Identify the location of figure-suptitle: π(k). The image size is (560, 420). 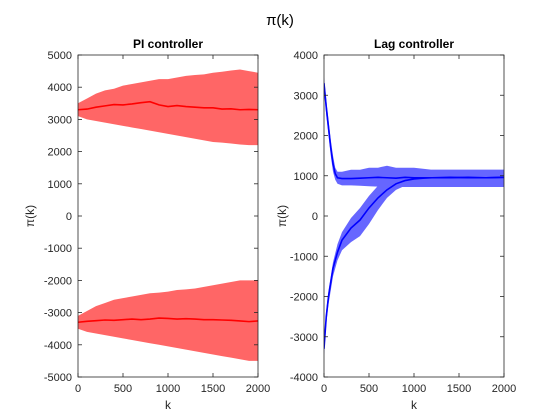
(280, 20).